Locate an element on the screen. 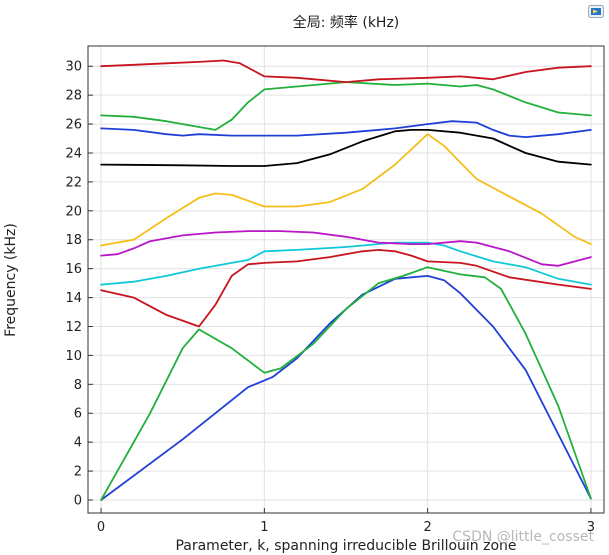 Image resolution: width=609 pixels, height=555 pixels. y-tick-label: 6 is located at coordinates (78, 414).